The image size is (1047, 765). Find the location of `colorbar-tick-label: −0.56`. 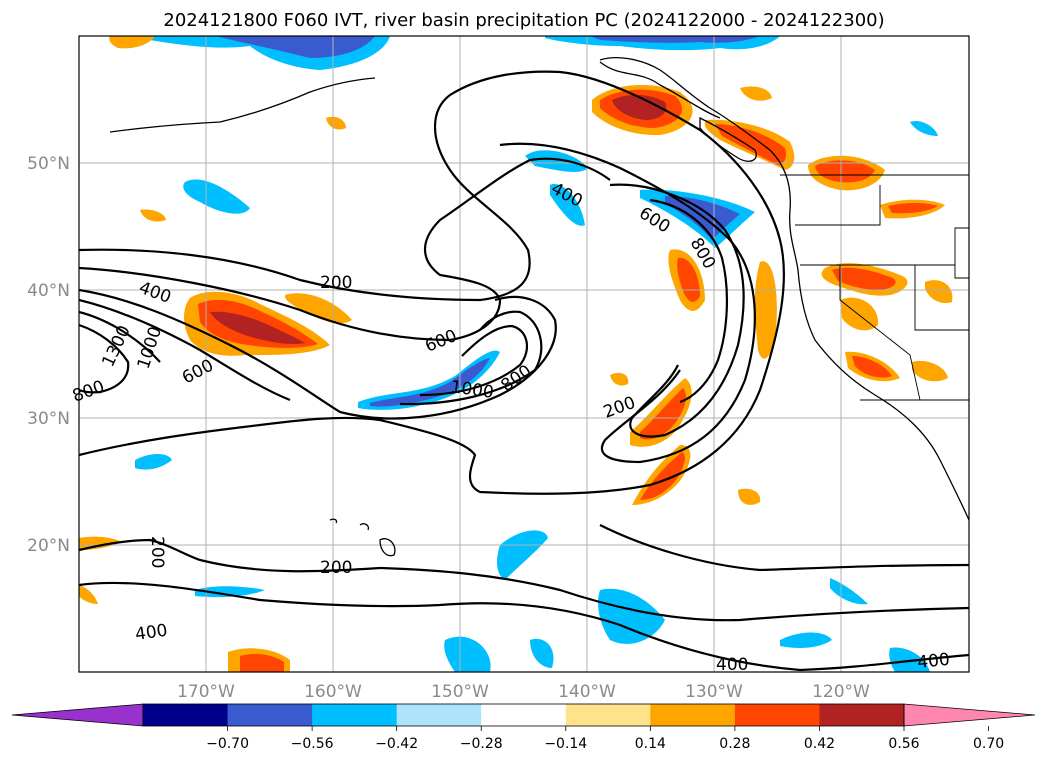

colorbar-tick-label: −0.56 is located at coordinates (312, 744).